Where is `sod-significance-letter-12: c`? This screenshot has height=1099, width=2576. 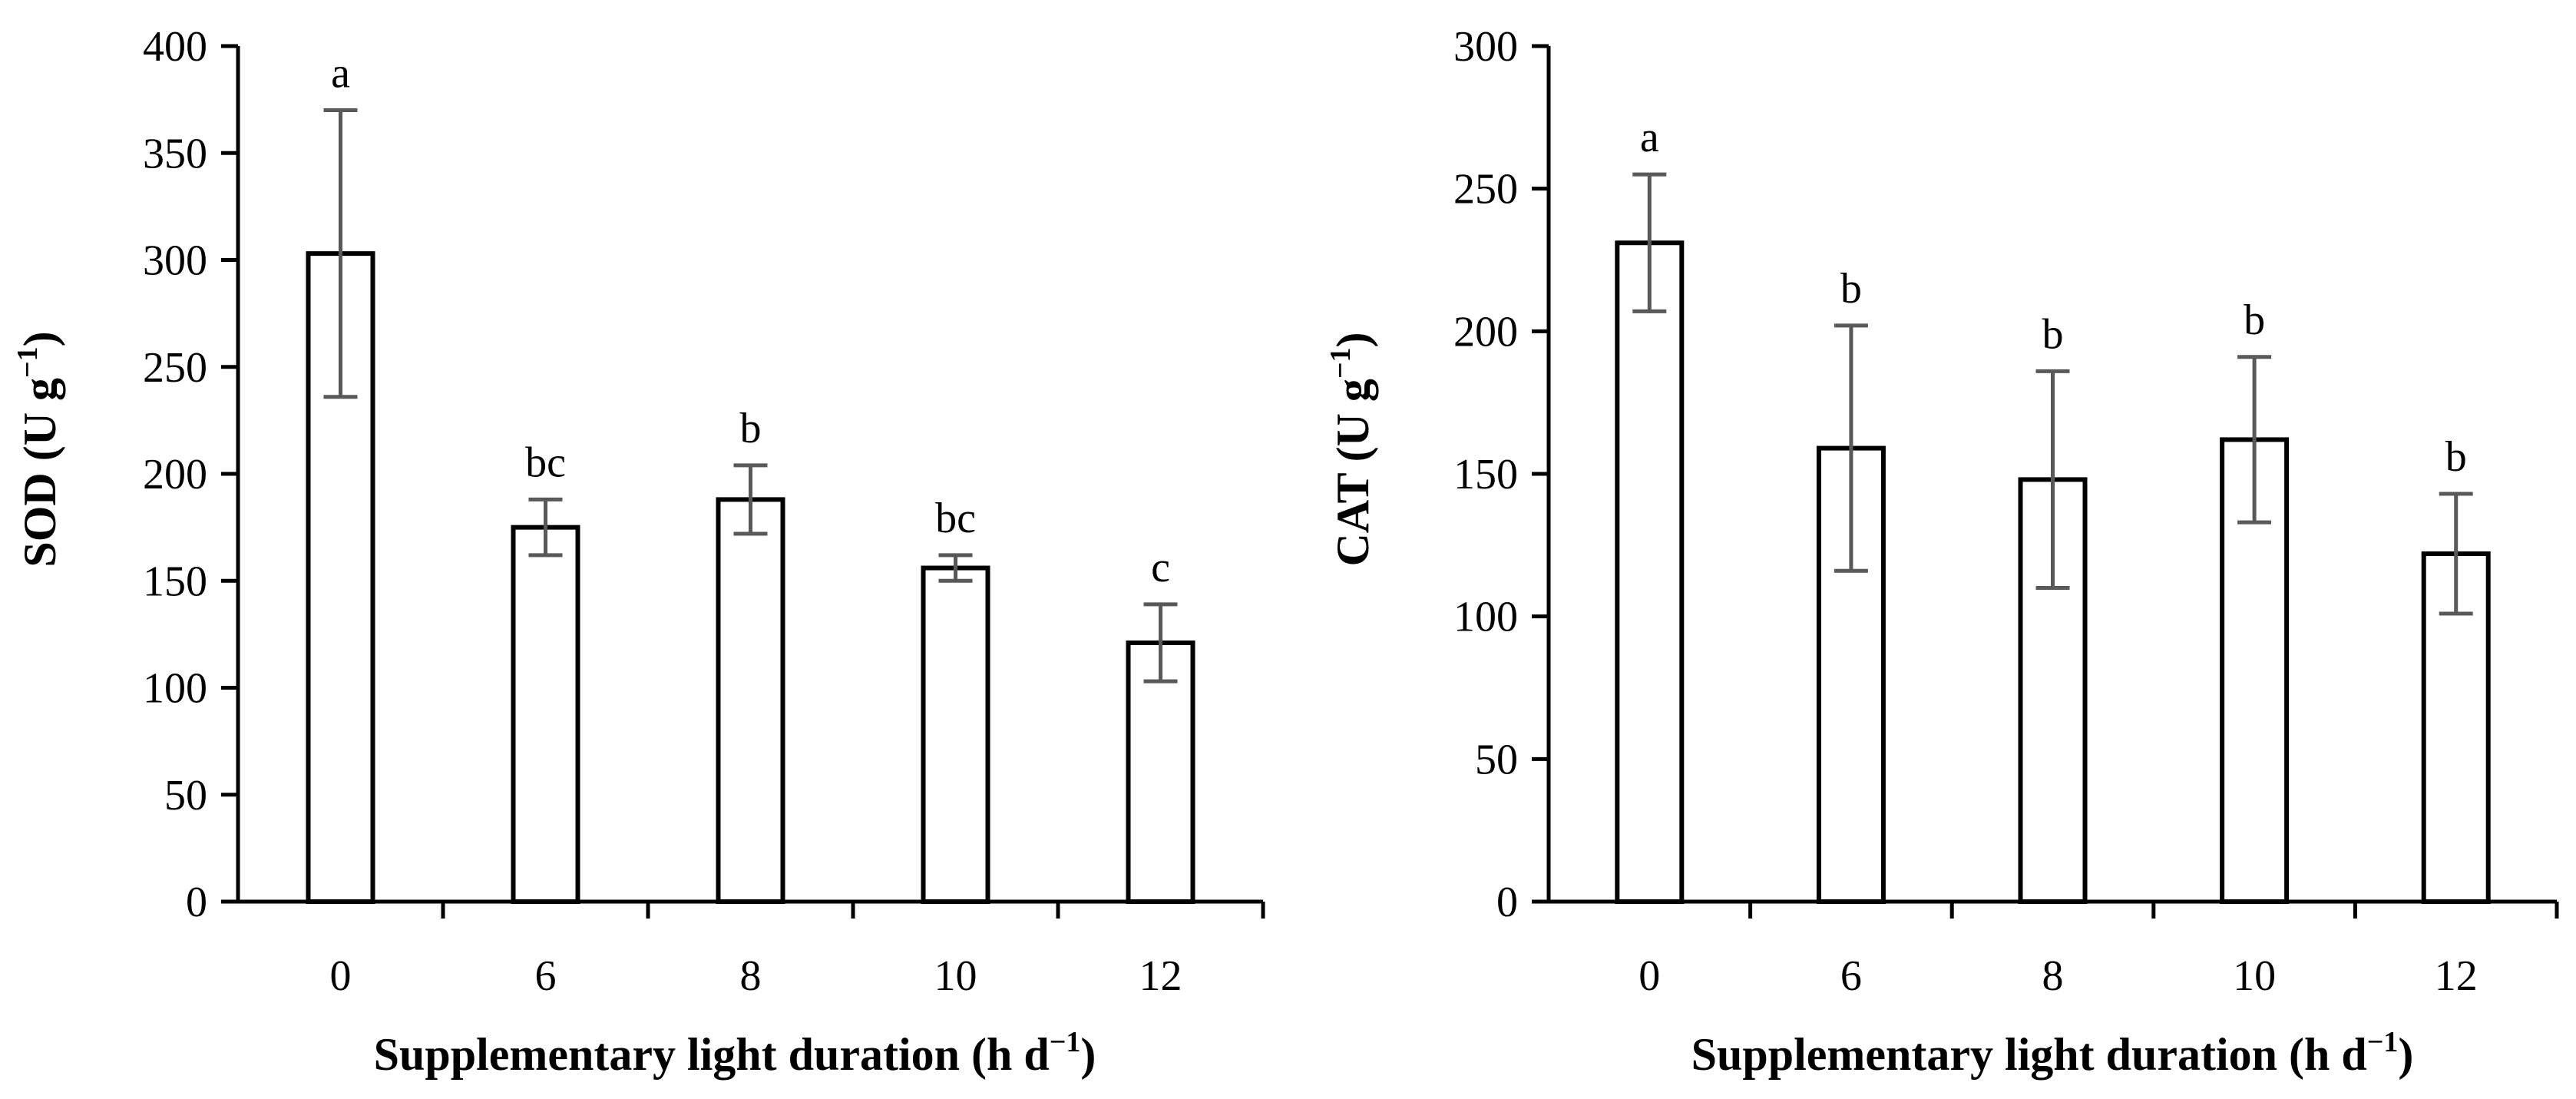 sod-significance-letter-12: c is located at coordinates (1160, 567).